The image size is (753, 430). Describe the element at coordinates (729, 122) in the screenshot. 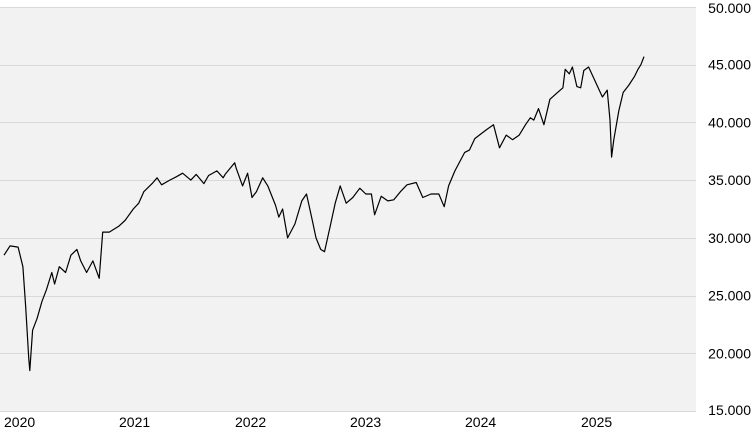

I see `y-tick-label-5: 40.000` at that location.